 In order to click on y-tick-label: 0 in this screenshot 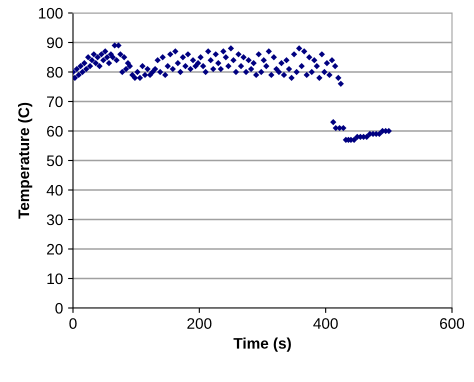, I will do `click(59, 308)`.